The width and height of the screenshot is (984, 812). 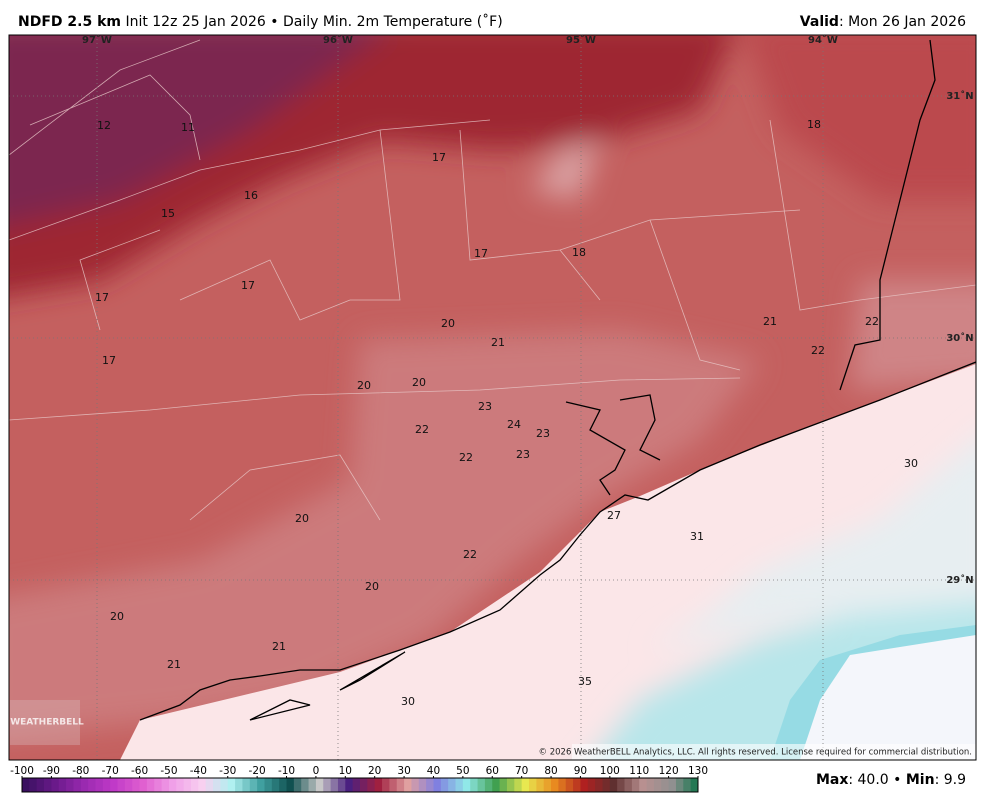 I want to click on colorbar-label: 0, so click(x=316, y=771).